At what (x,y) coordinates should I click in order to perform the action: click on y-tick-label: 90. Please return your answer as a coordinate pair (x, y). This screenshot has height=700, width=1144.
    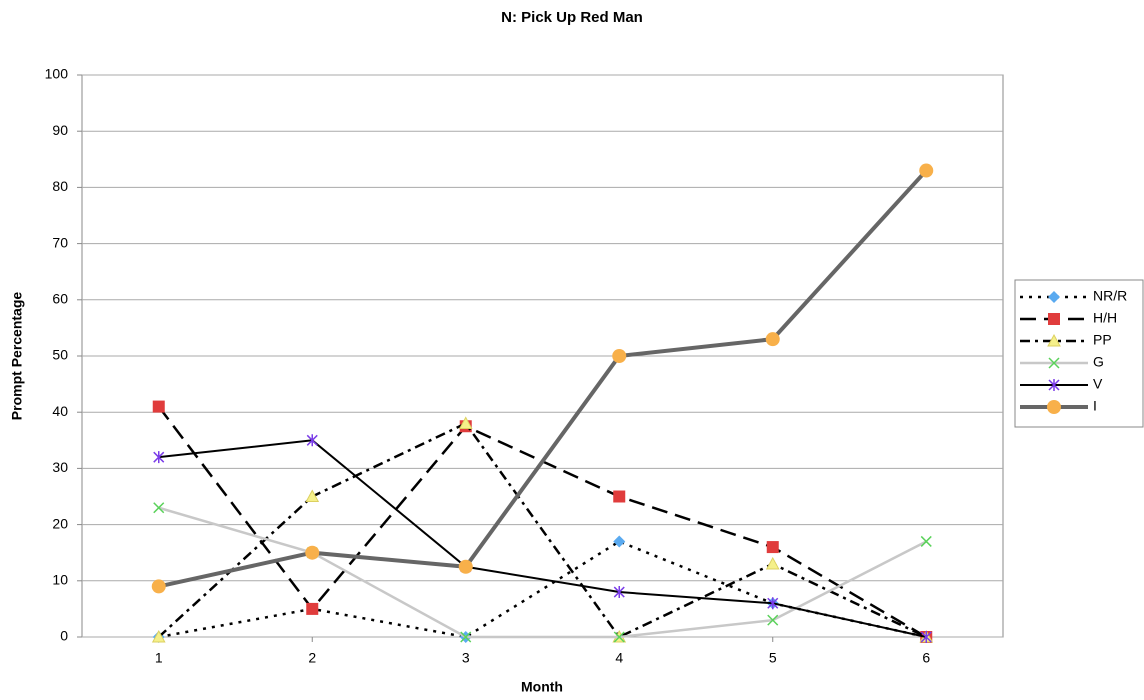
    Looking at the image, I should click on (60, 130).